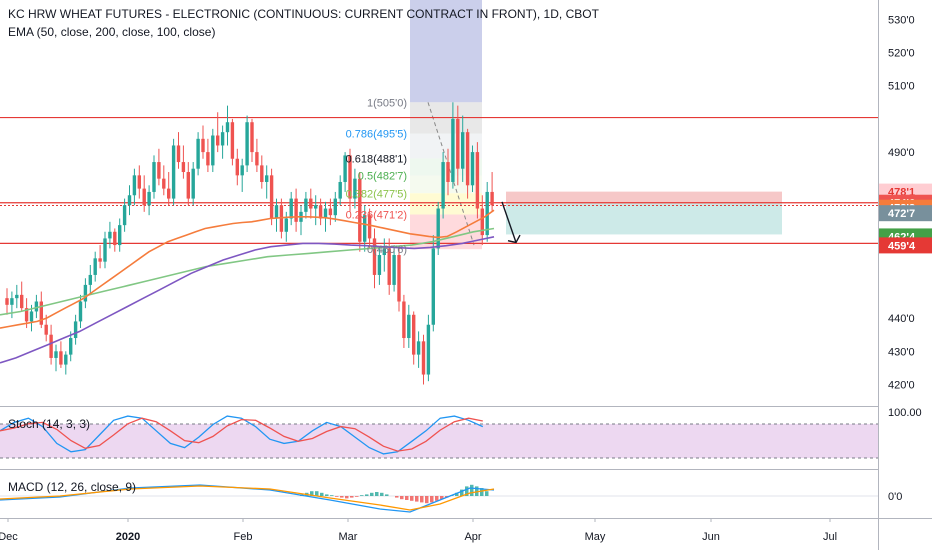  Describe the element at coordinates (901, 54) in the screenshot. I see `price-tick-label: 520'0` at that location.